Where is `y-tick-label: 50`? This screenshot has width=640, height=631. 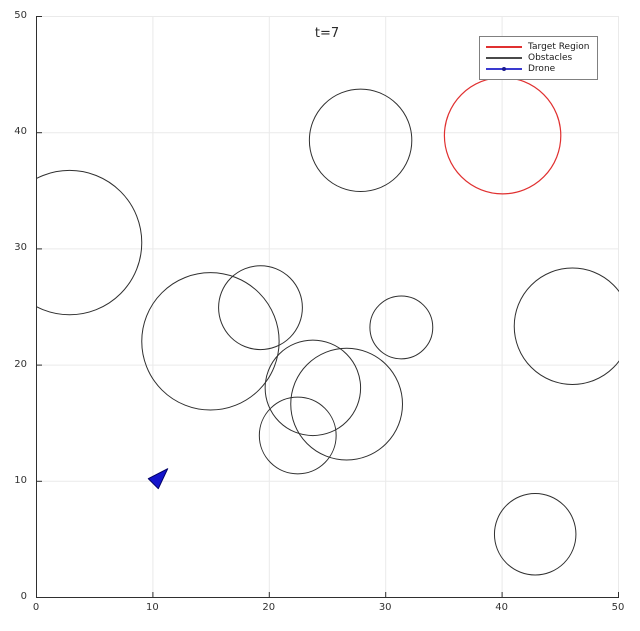 y-tick-label: 50 is located at coordinates (20, 15).